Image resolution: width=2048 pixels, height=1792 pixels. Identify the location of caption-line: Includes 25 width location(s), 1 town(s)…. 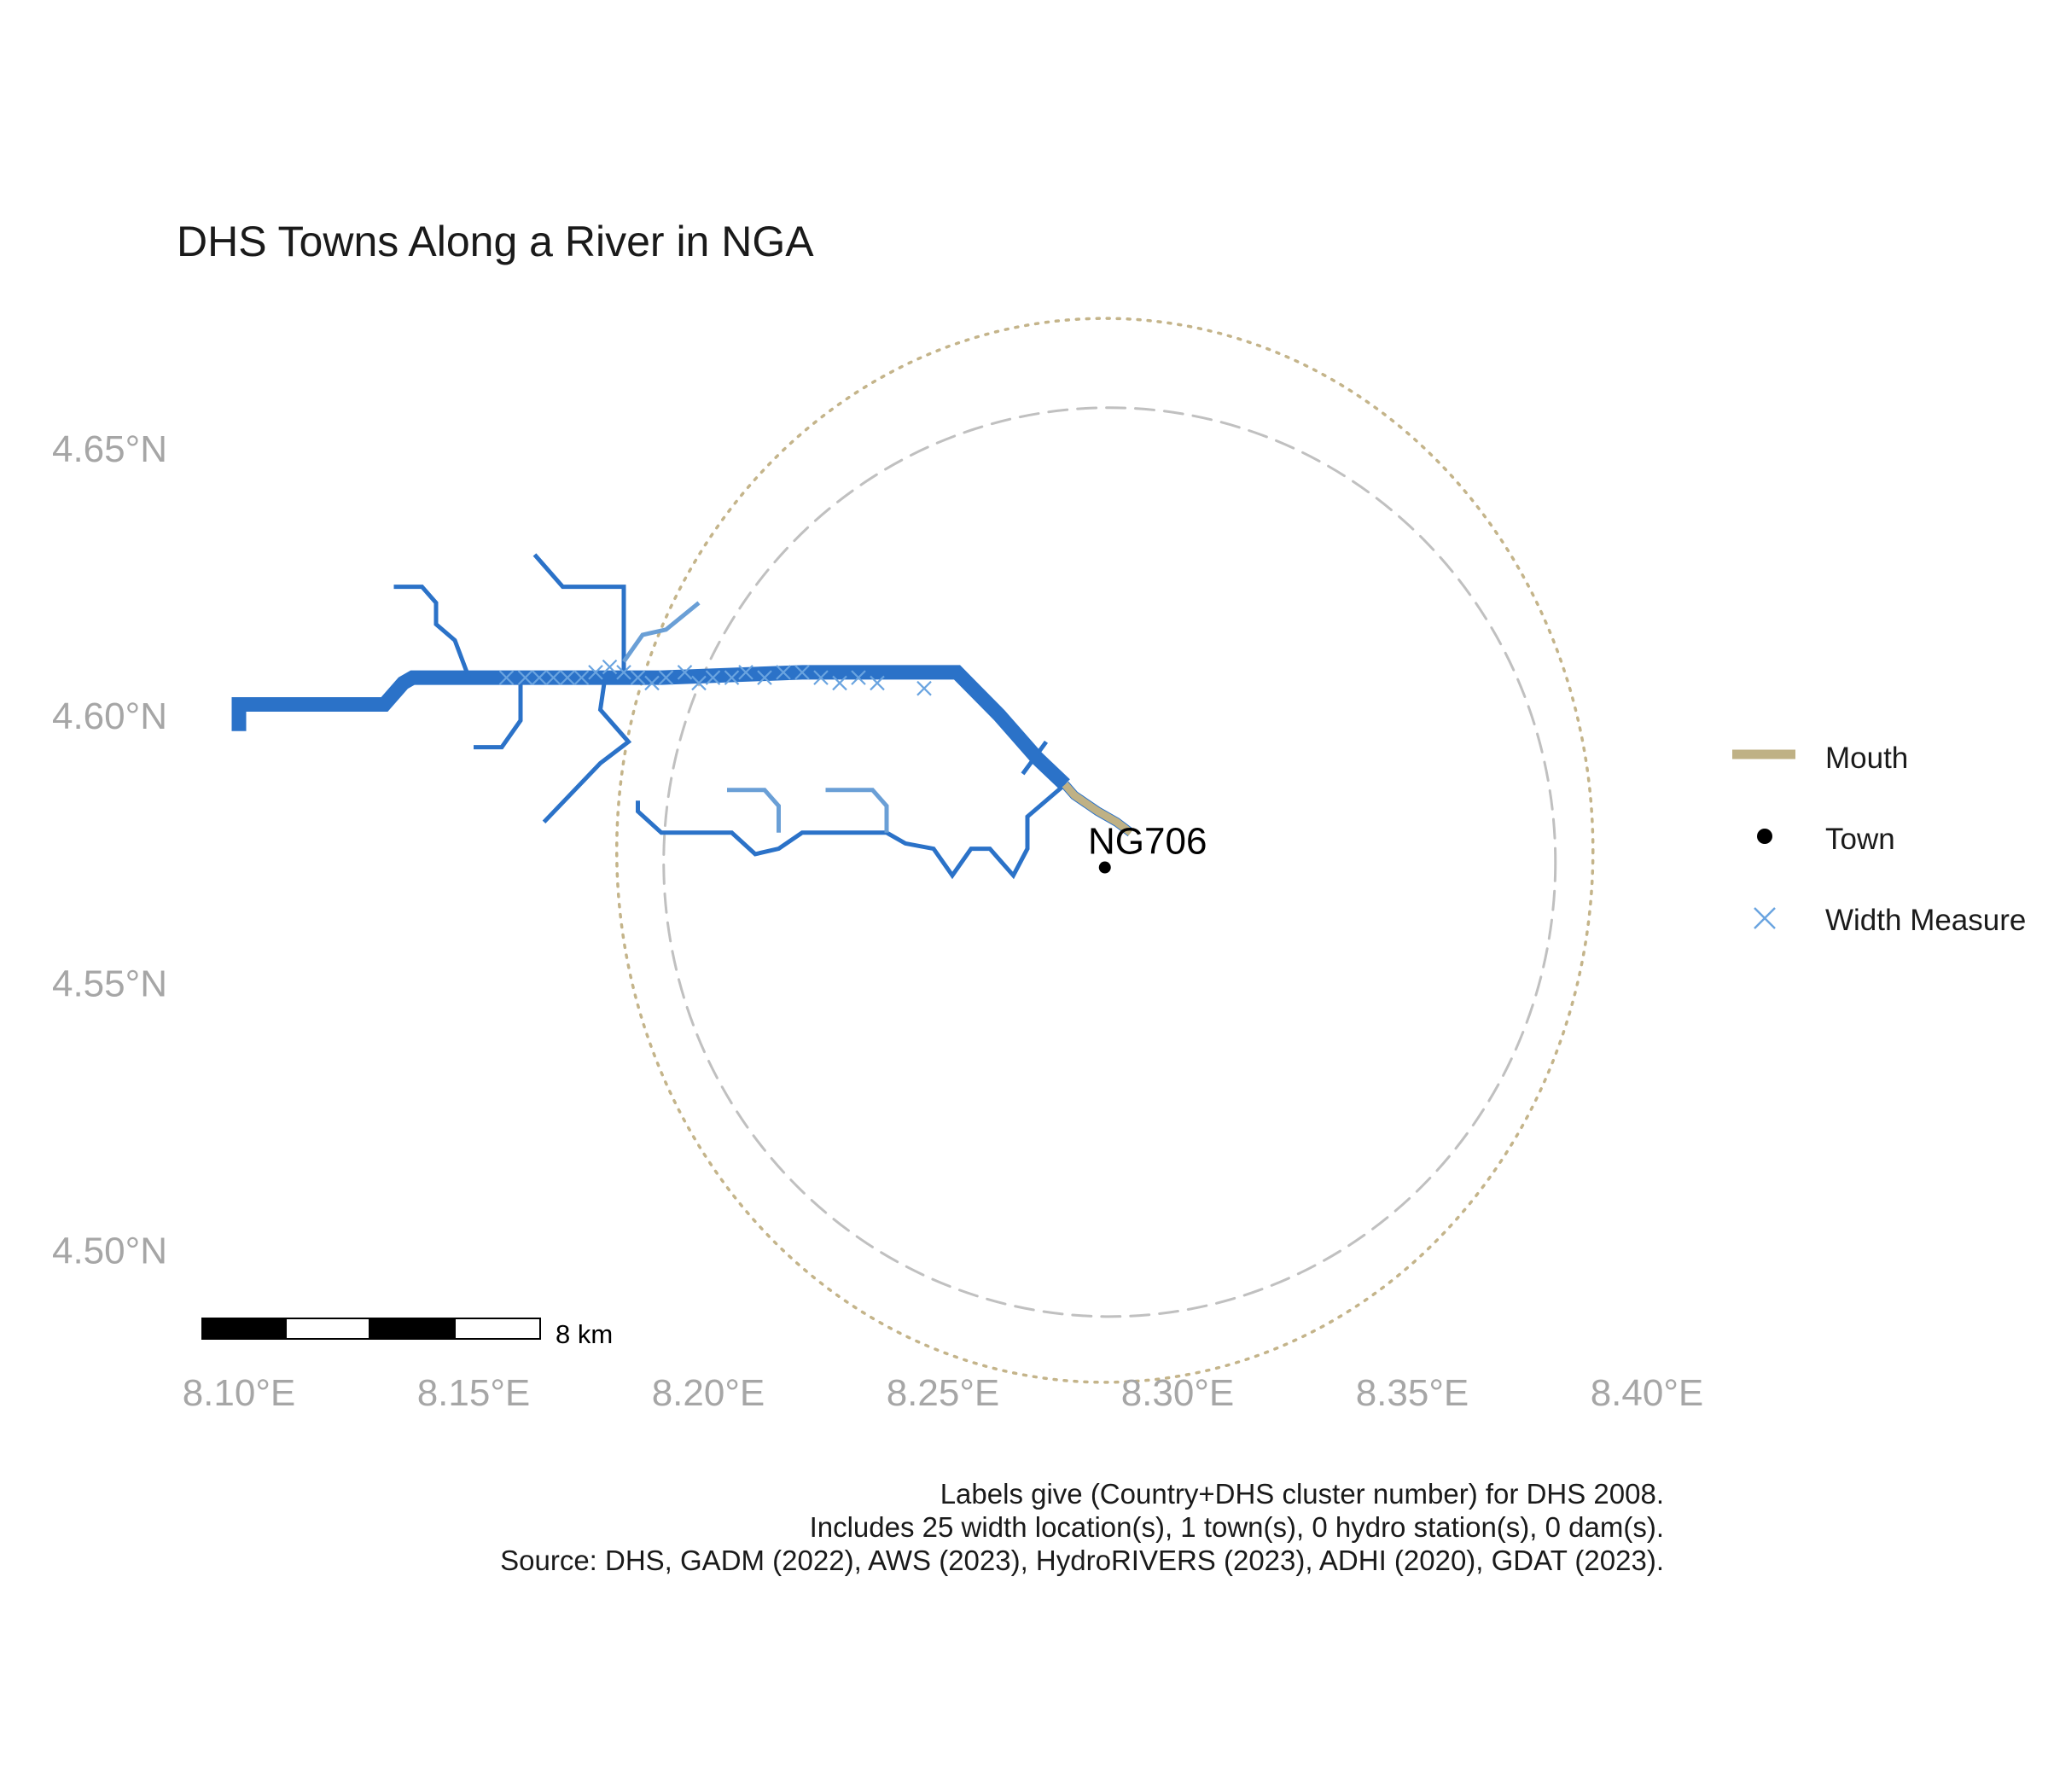
(1237, 1527).